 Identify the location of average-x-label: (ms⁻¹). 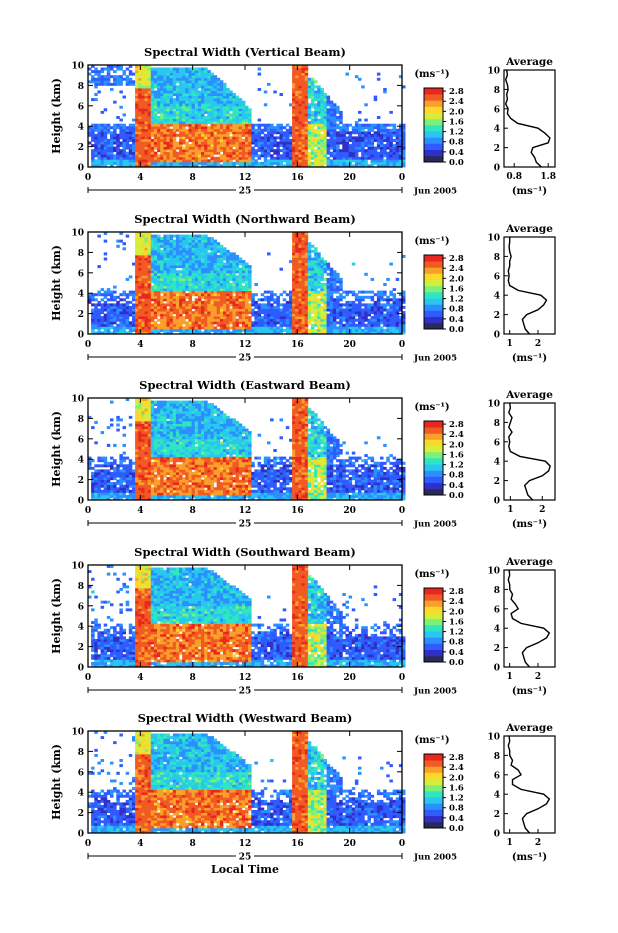
(529, 191).